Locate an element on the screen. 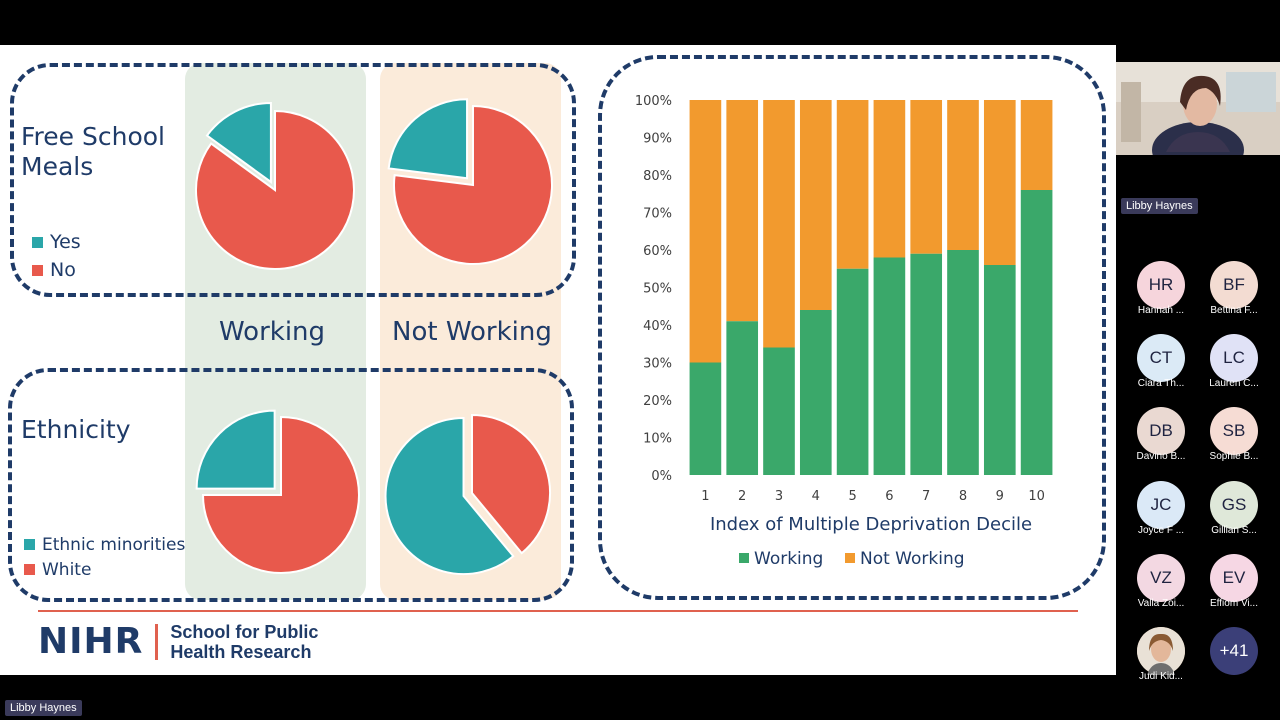 The width and height of the screenshot is (1280, 720). ethnicity-working-pie-slice-b is located at coordinates (280, 494).